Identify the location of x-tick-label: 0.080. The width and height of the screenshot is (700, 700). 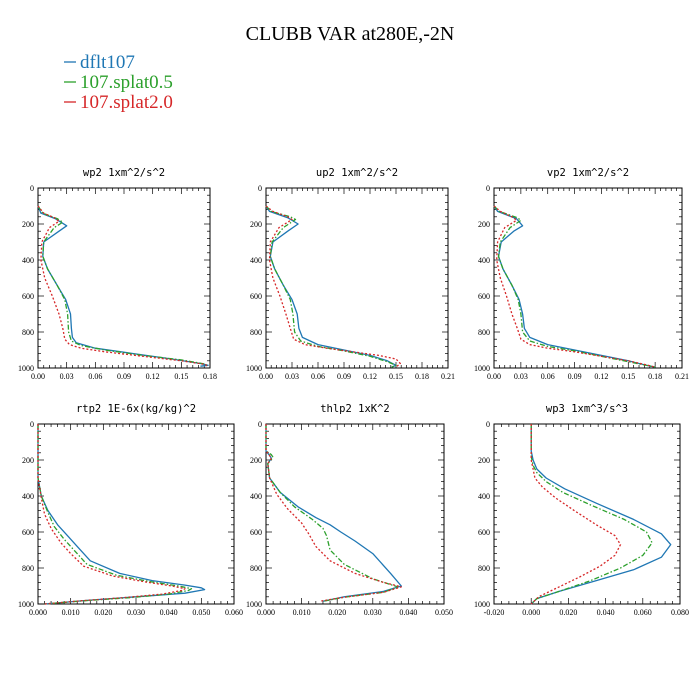
(680, 612).